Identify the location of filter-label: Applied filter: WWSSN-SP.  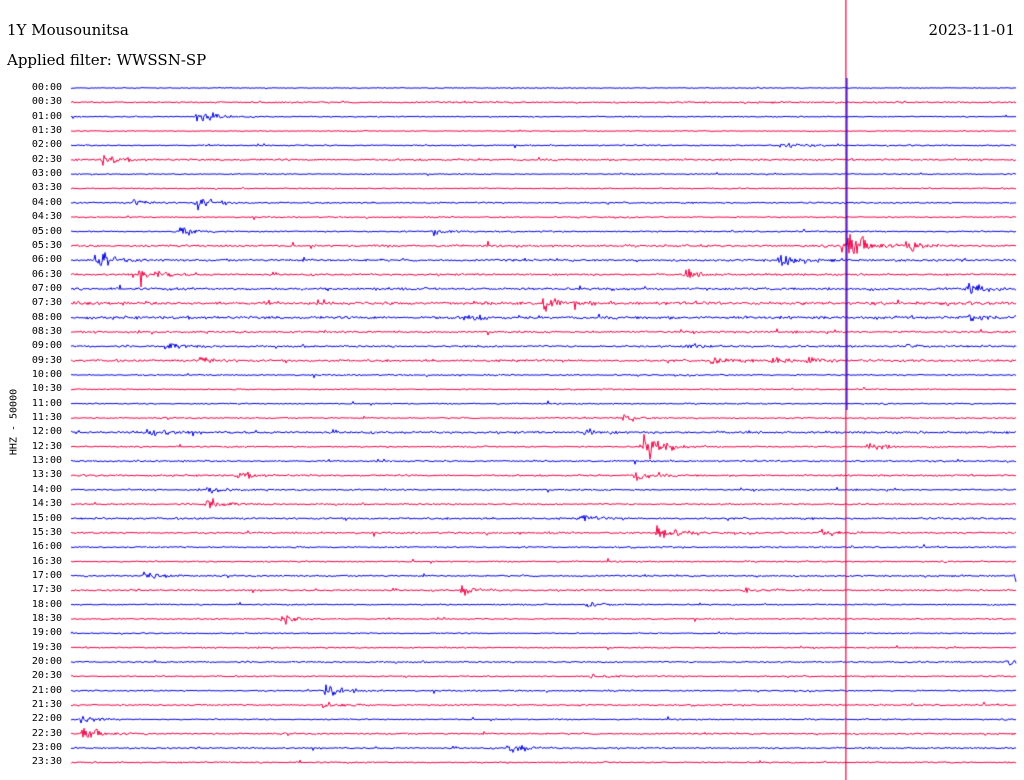
(107, 60).